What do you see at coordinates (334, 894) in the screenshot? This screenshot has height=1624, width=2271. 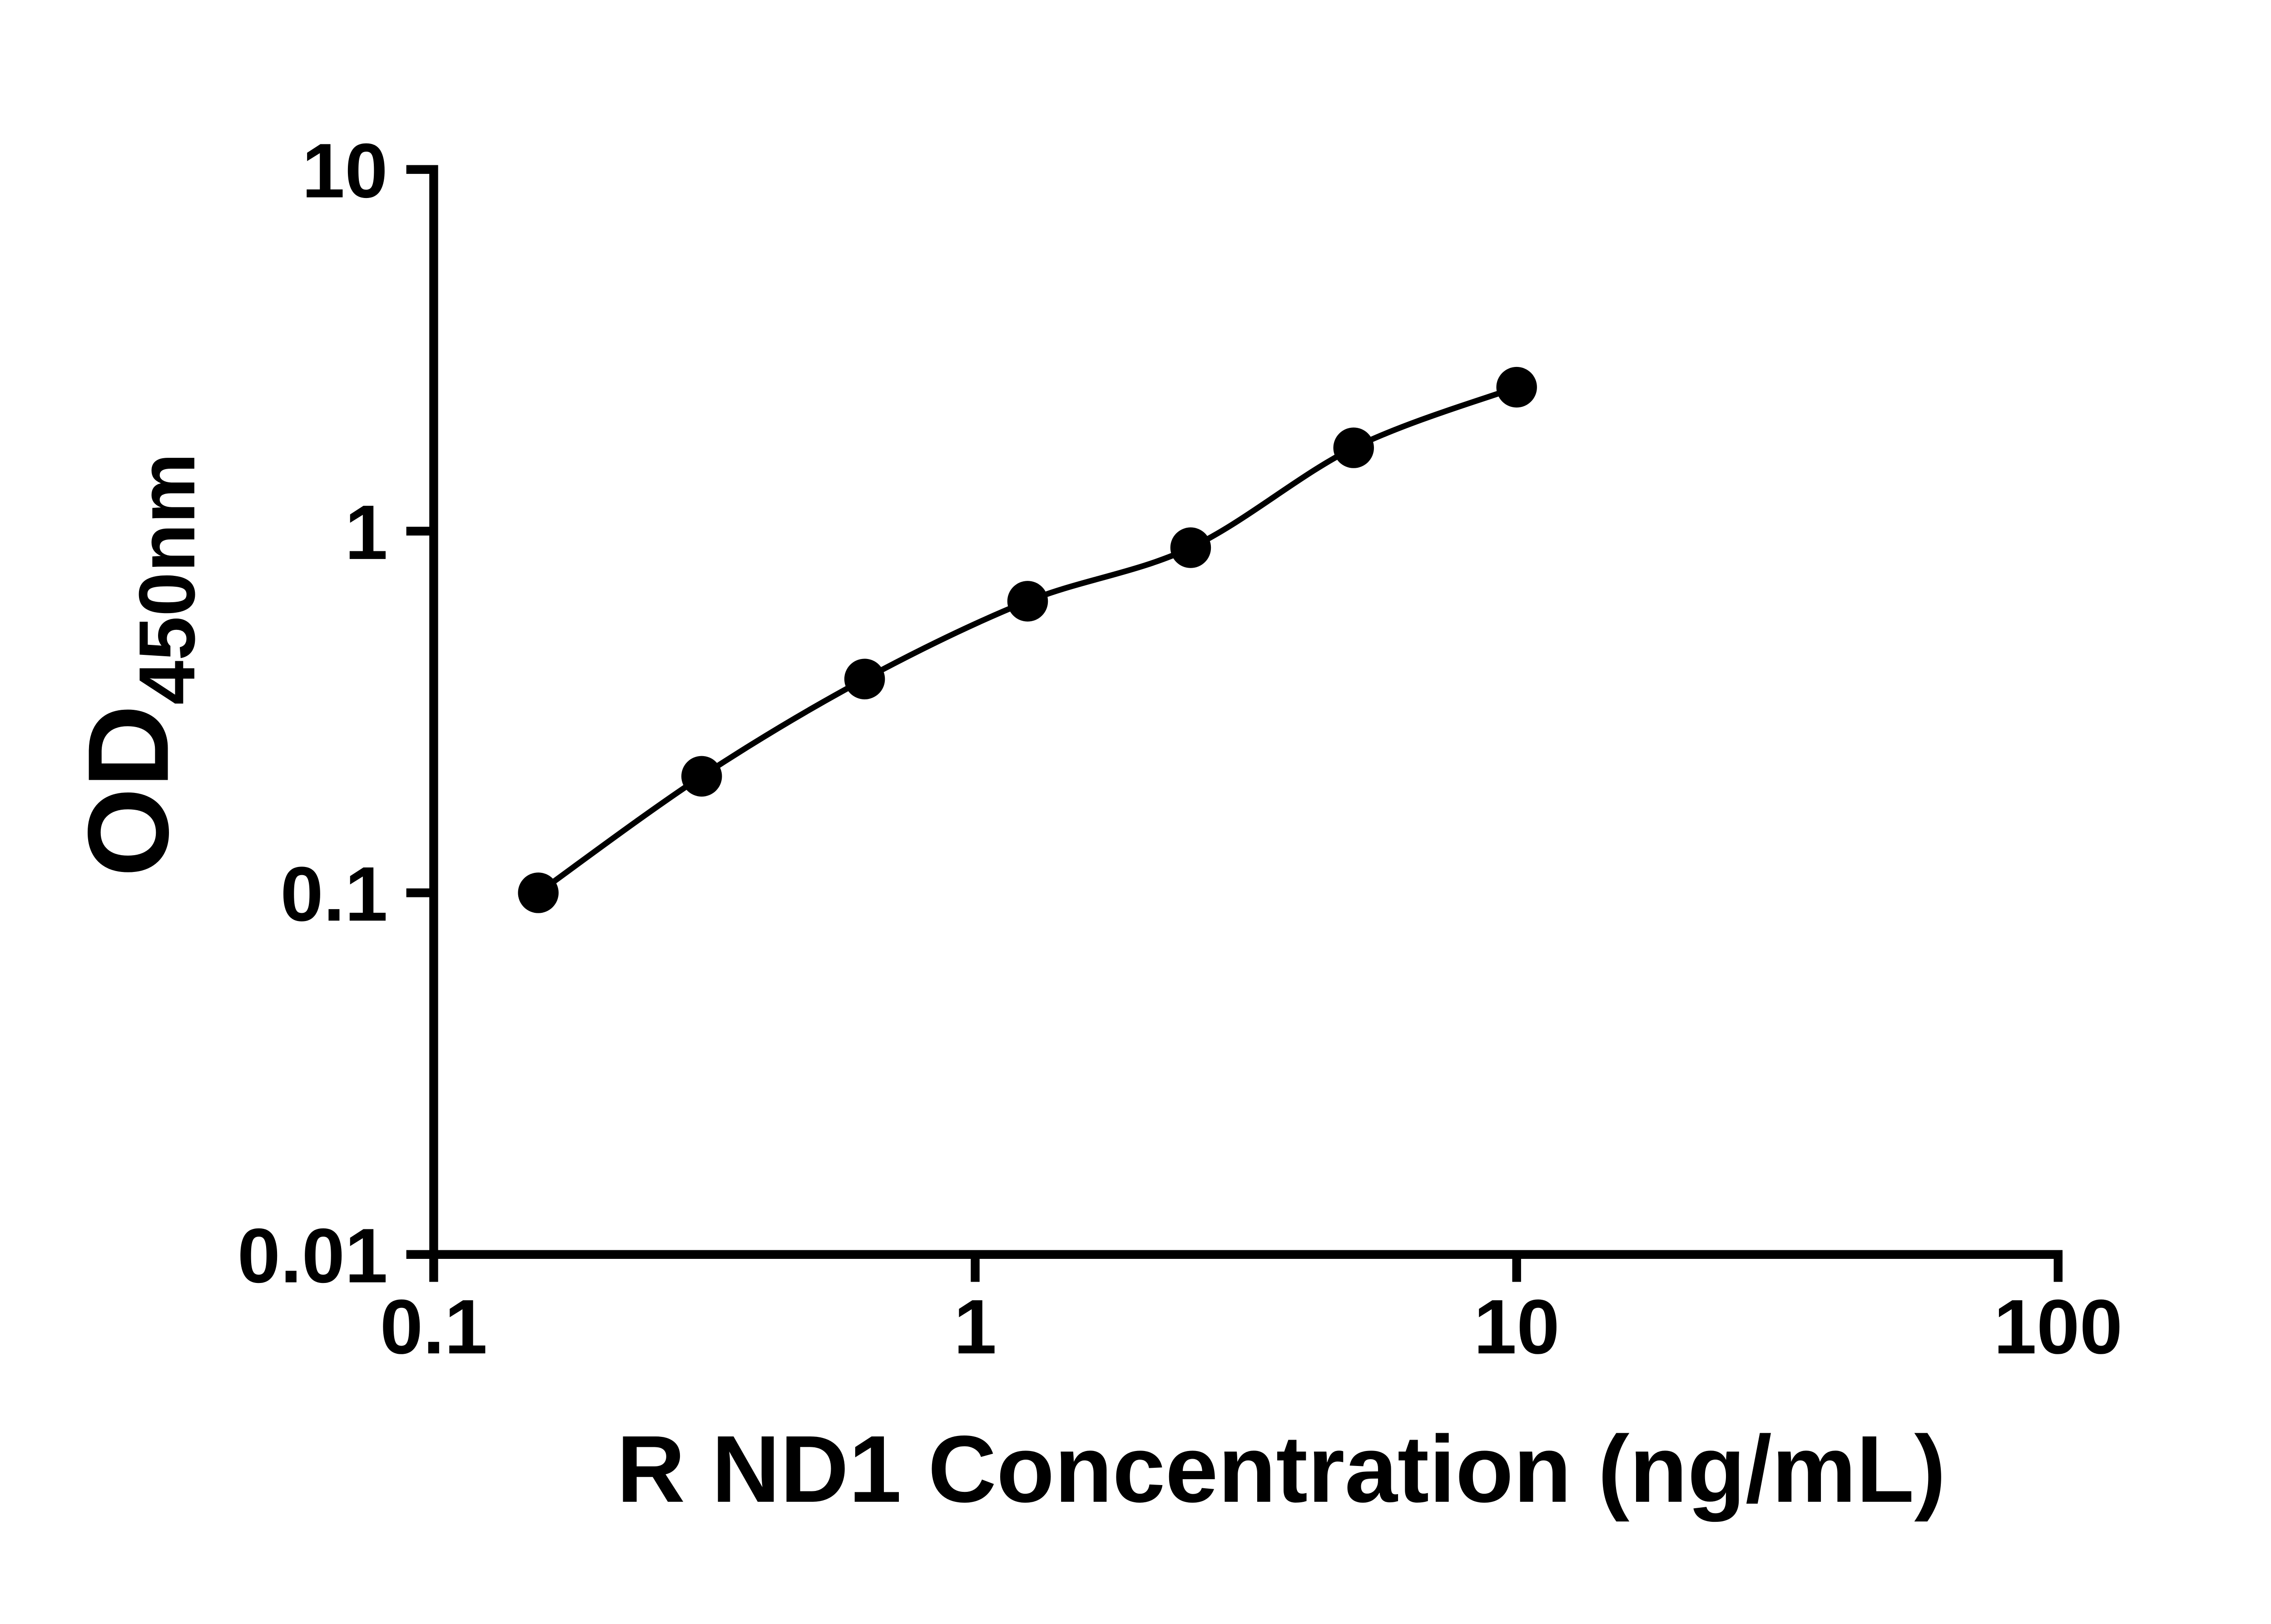 I see `y-axis-tick-label: 0.1` at bounding box center [334, 894].